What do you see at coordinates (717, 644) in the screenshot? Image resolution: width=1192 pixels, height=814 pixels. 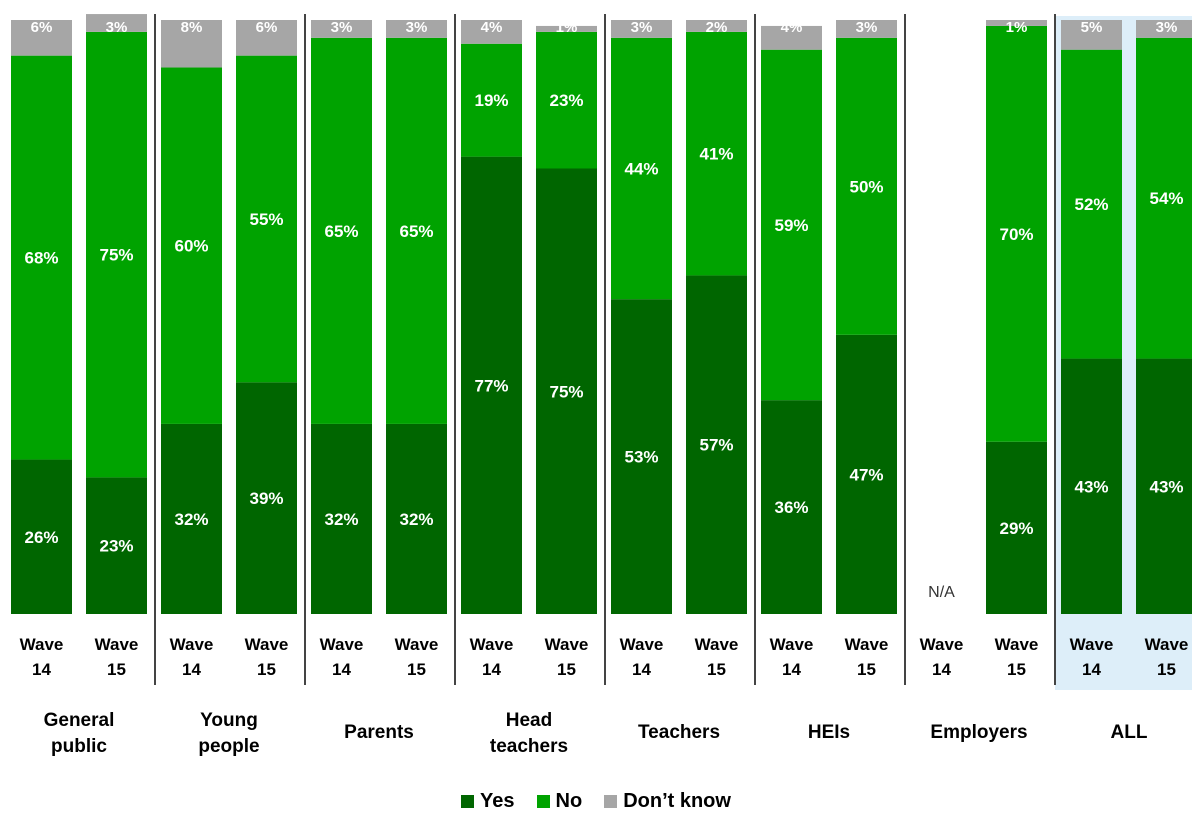 I see `tick-label-teachers-wave-15-line1: Wave` at bounding box center [717, 644].